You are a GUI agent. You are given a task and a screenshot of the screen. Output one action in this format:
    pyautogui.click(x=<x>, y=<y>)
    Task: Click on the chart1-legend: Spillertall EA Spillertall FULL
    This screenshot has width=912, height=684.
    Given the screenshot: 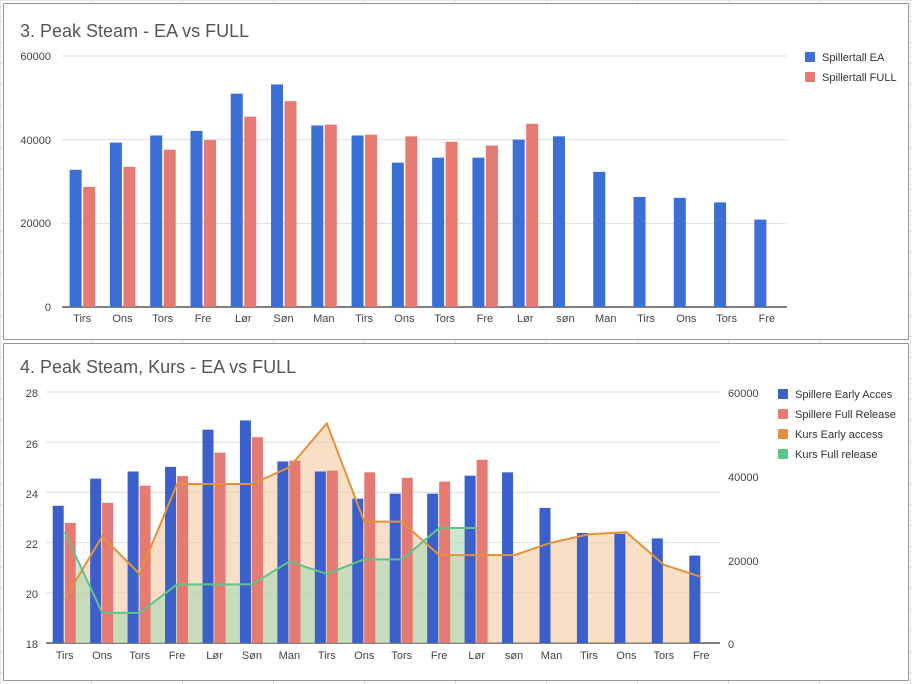 What is the action you would take?
    pyautogui.click(x=851, y=68)
    